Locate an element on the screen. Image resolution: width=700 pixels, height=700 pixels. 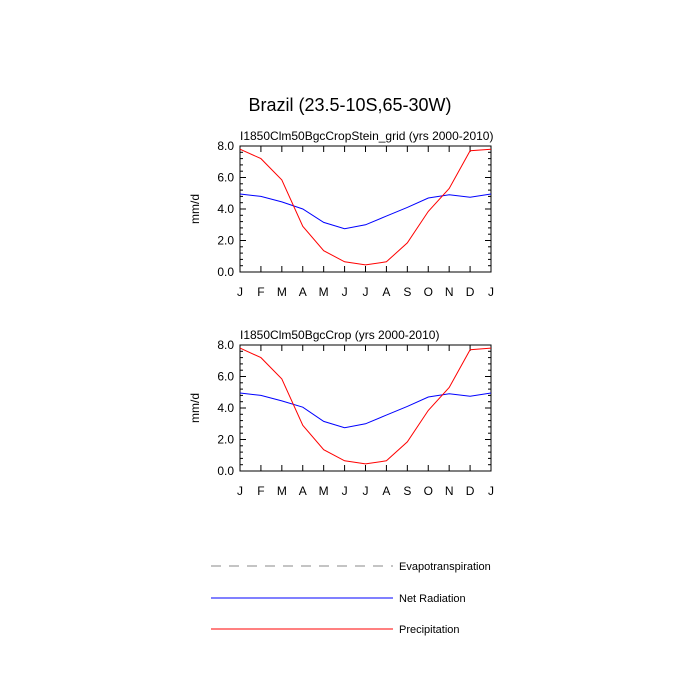
legend-label-precipitation: Precipitation is located at coordinates (429, 630).